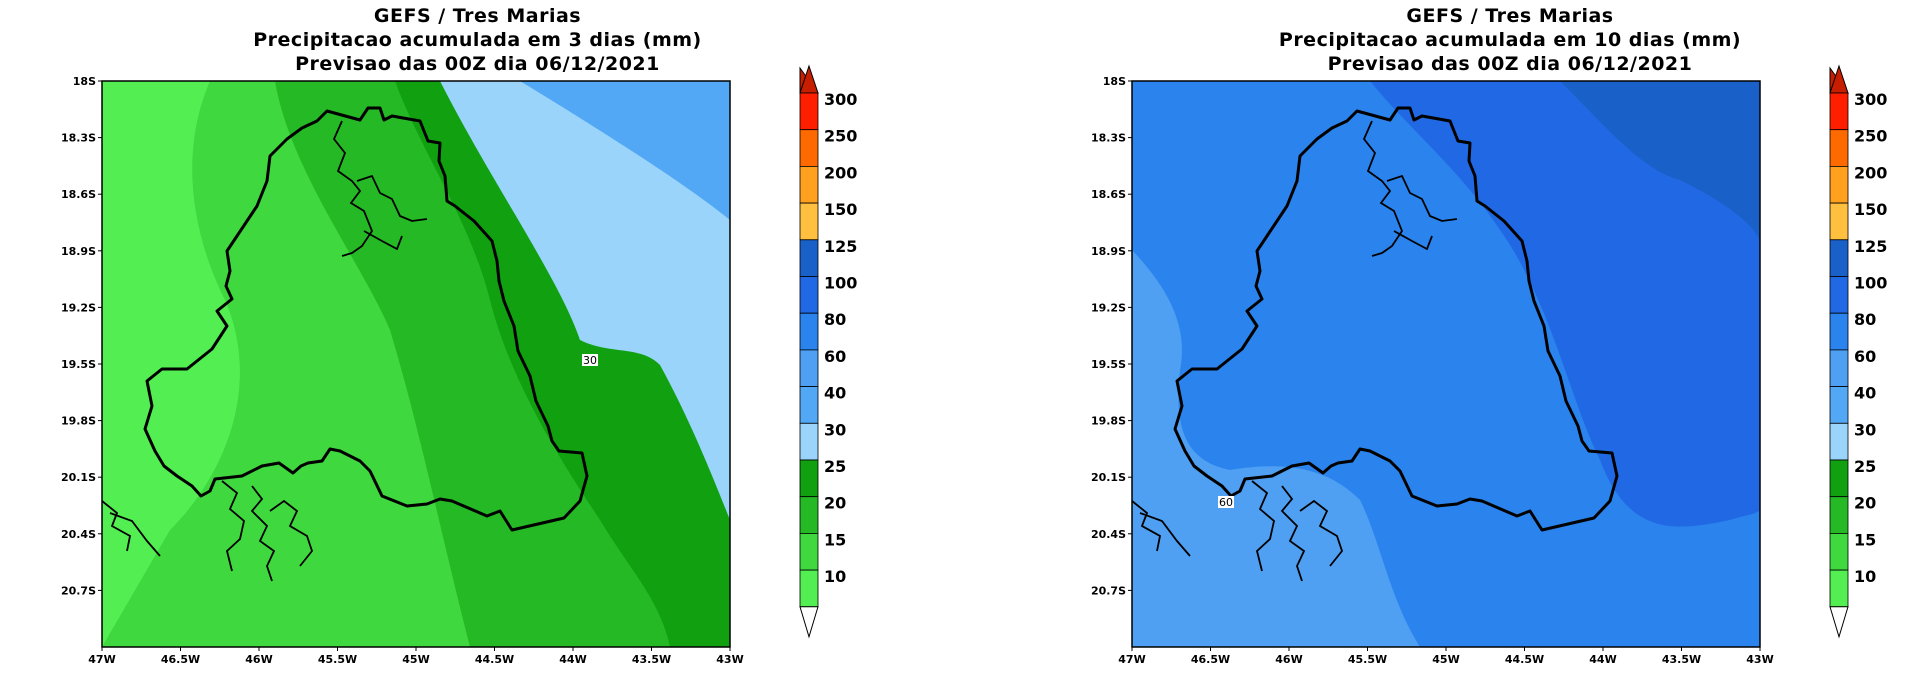  What do you see at coordinates (1367, 659) in the screenshot?
I see `lon-tick-label: 45.5W` at bounding box center [1367, 659].